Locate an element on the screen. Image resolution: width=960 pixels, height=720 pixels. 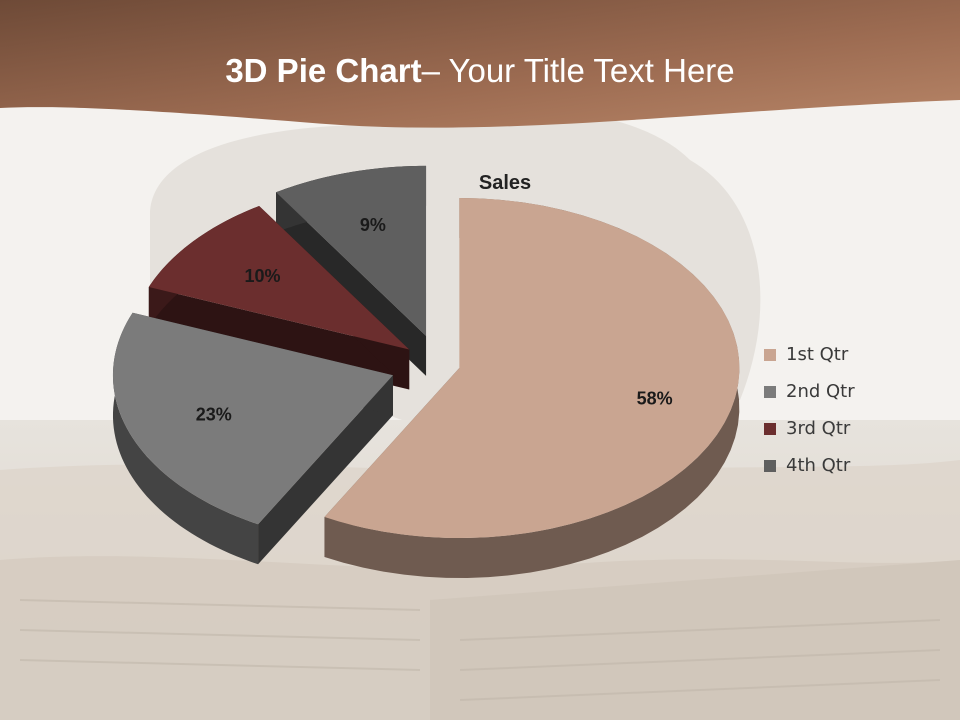
legend-item-1: 1st Qtr is located at coordinates (809, 354).